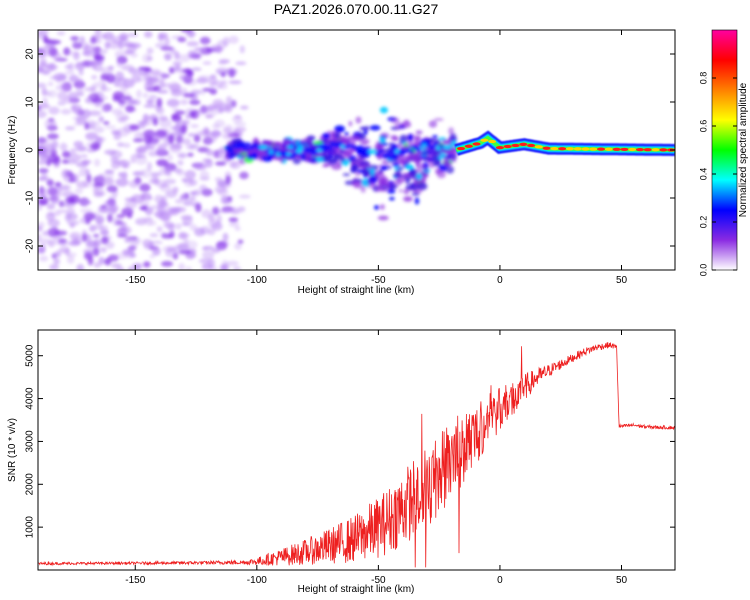  Describe the element at coordinates (378, 280) in the screenshot. I see `x-tick-label: -50` at that location.